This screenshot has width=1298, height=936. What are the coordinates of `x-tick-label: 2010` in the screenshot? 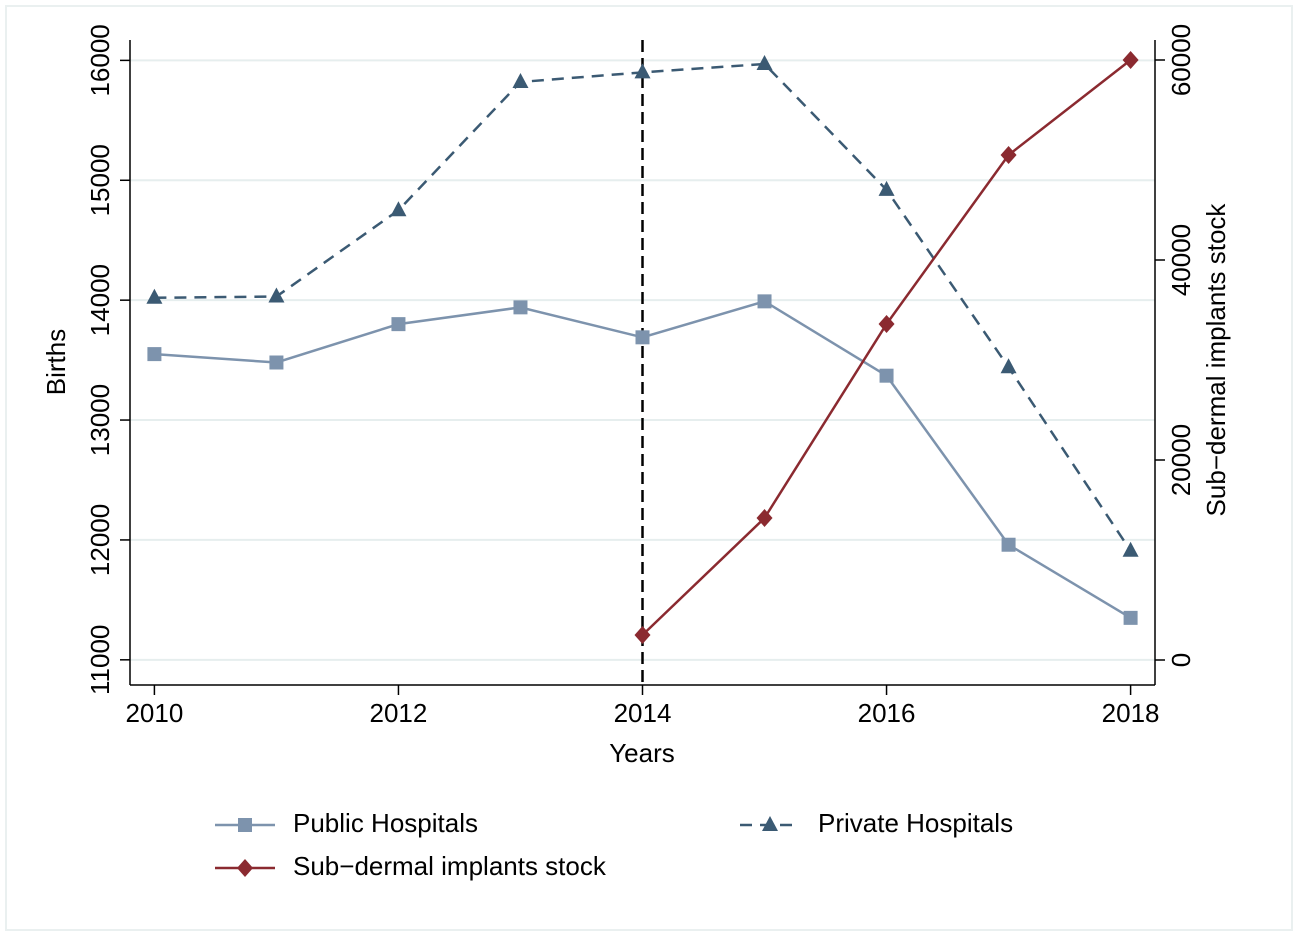 It's located at (154, 713).